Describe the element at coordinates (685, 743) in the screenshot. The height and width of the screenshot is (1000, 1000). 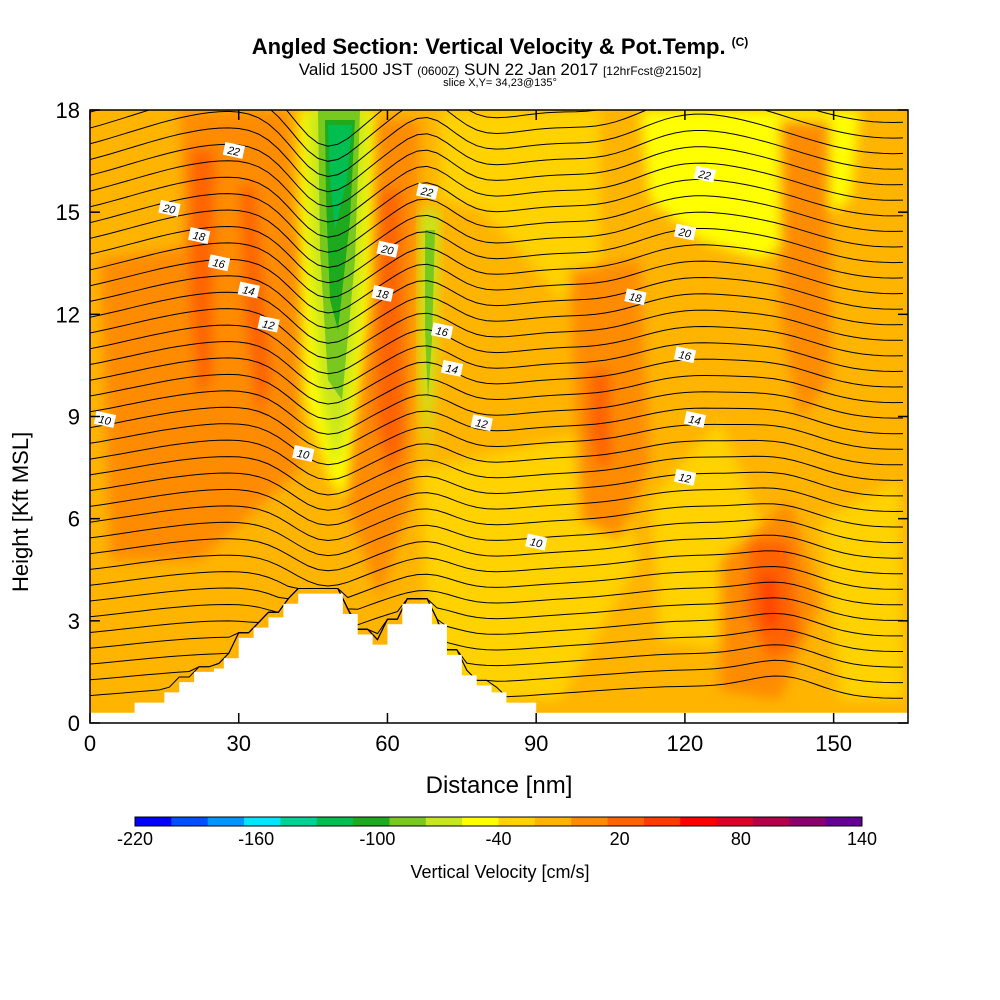
I see `x-tick-label: 120` at that location.